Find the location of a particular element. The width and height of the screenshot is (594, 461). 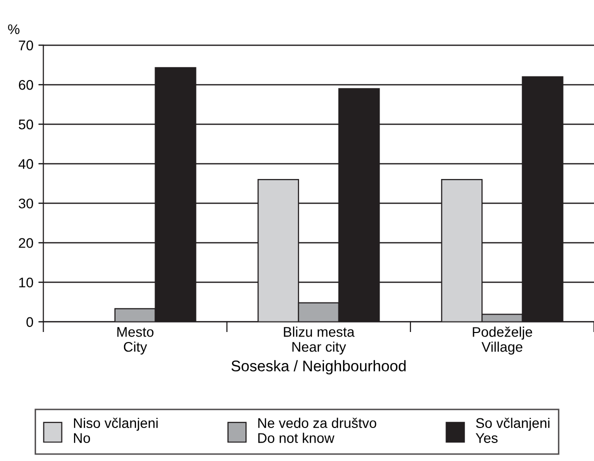

legend-label: Ne vedo za društvo Do not know is located at coordinates (317, 430).